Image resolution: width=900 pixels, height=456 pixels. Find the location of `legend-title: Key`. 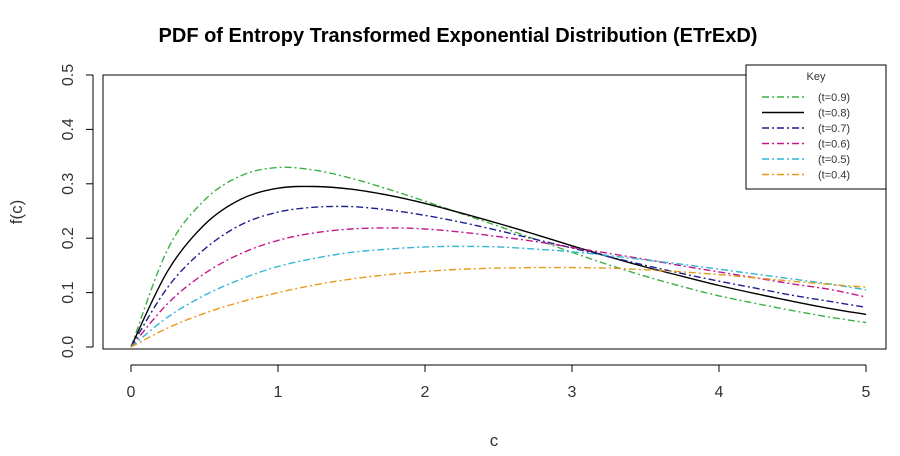

legend-title: Key is located at coordinates (816, 77).